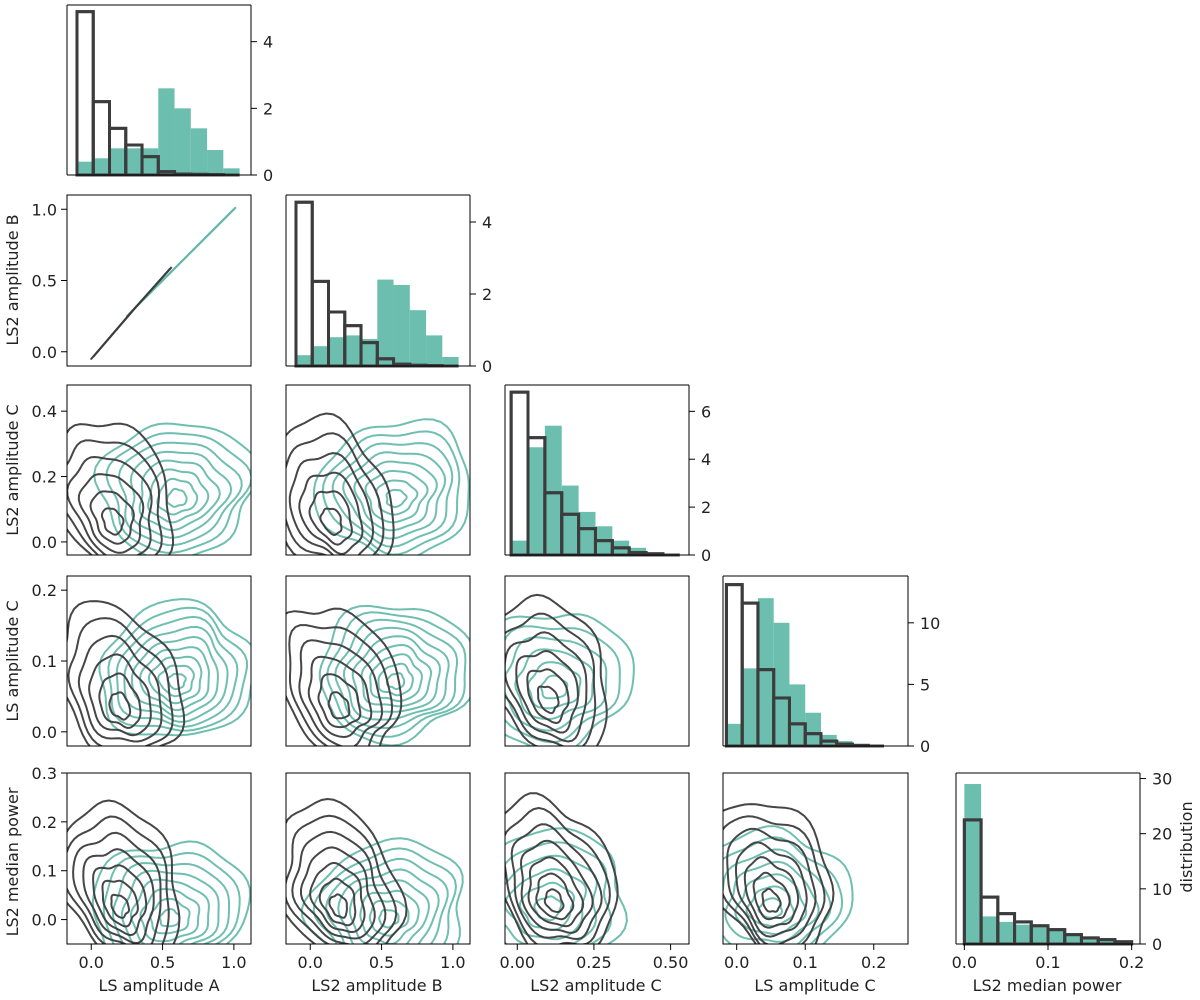  What do you see at coordinates (158, 985) in the screenshot?
I see `x-axis-label-col-0: LS amplitude A` at bounding box center [158, 985].